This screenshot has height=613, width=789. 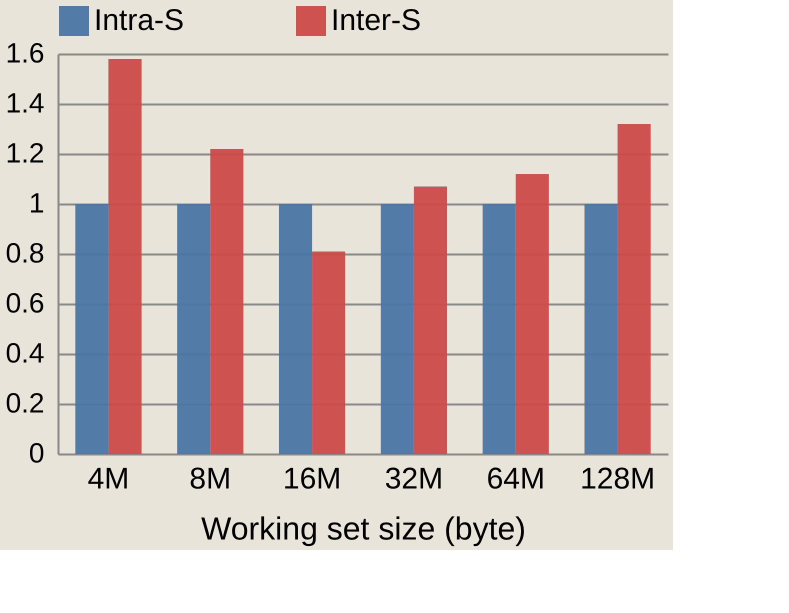 What do you see at coordinates (25, 253) in the screenshot?
I see `y-tick-label: 0.8` at bounding box center [25, 253].